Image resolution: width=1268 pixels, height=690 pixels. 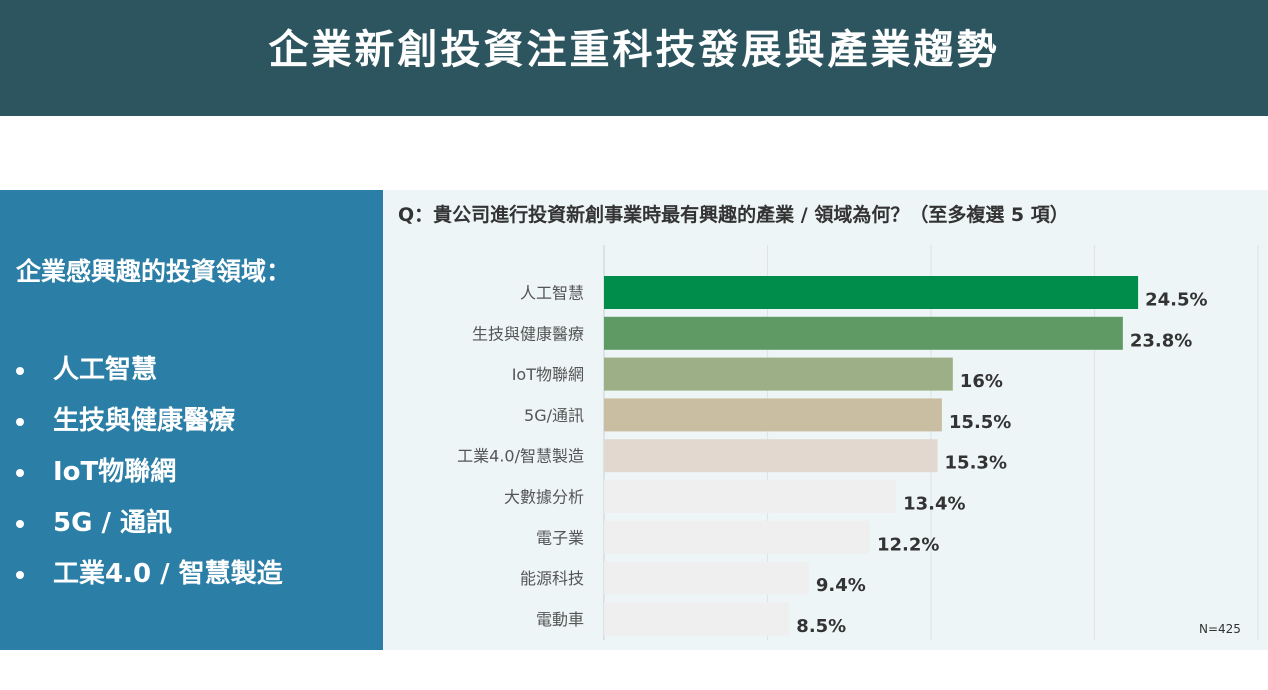 I want to click on value-label: 23.8%, so click(x=1161, y=340).